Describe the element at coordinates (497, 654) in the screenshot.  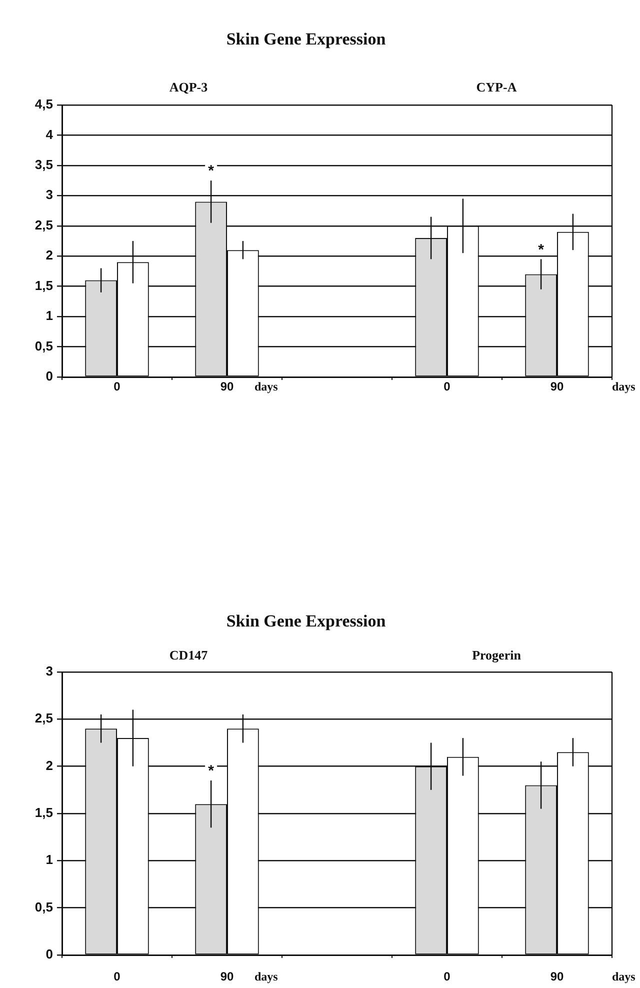
I see `text: Progerin` at that location.